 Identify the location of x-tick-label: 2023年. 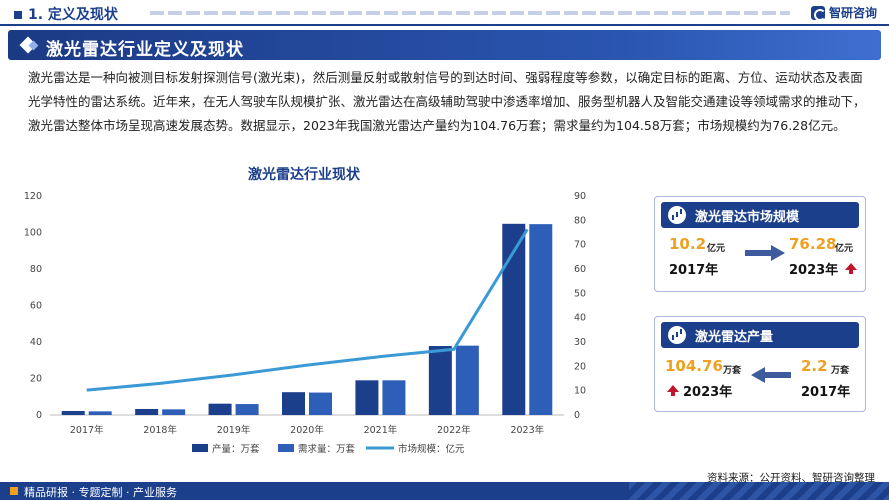
(527, 430).